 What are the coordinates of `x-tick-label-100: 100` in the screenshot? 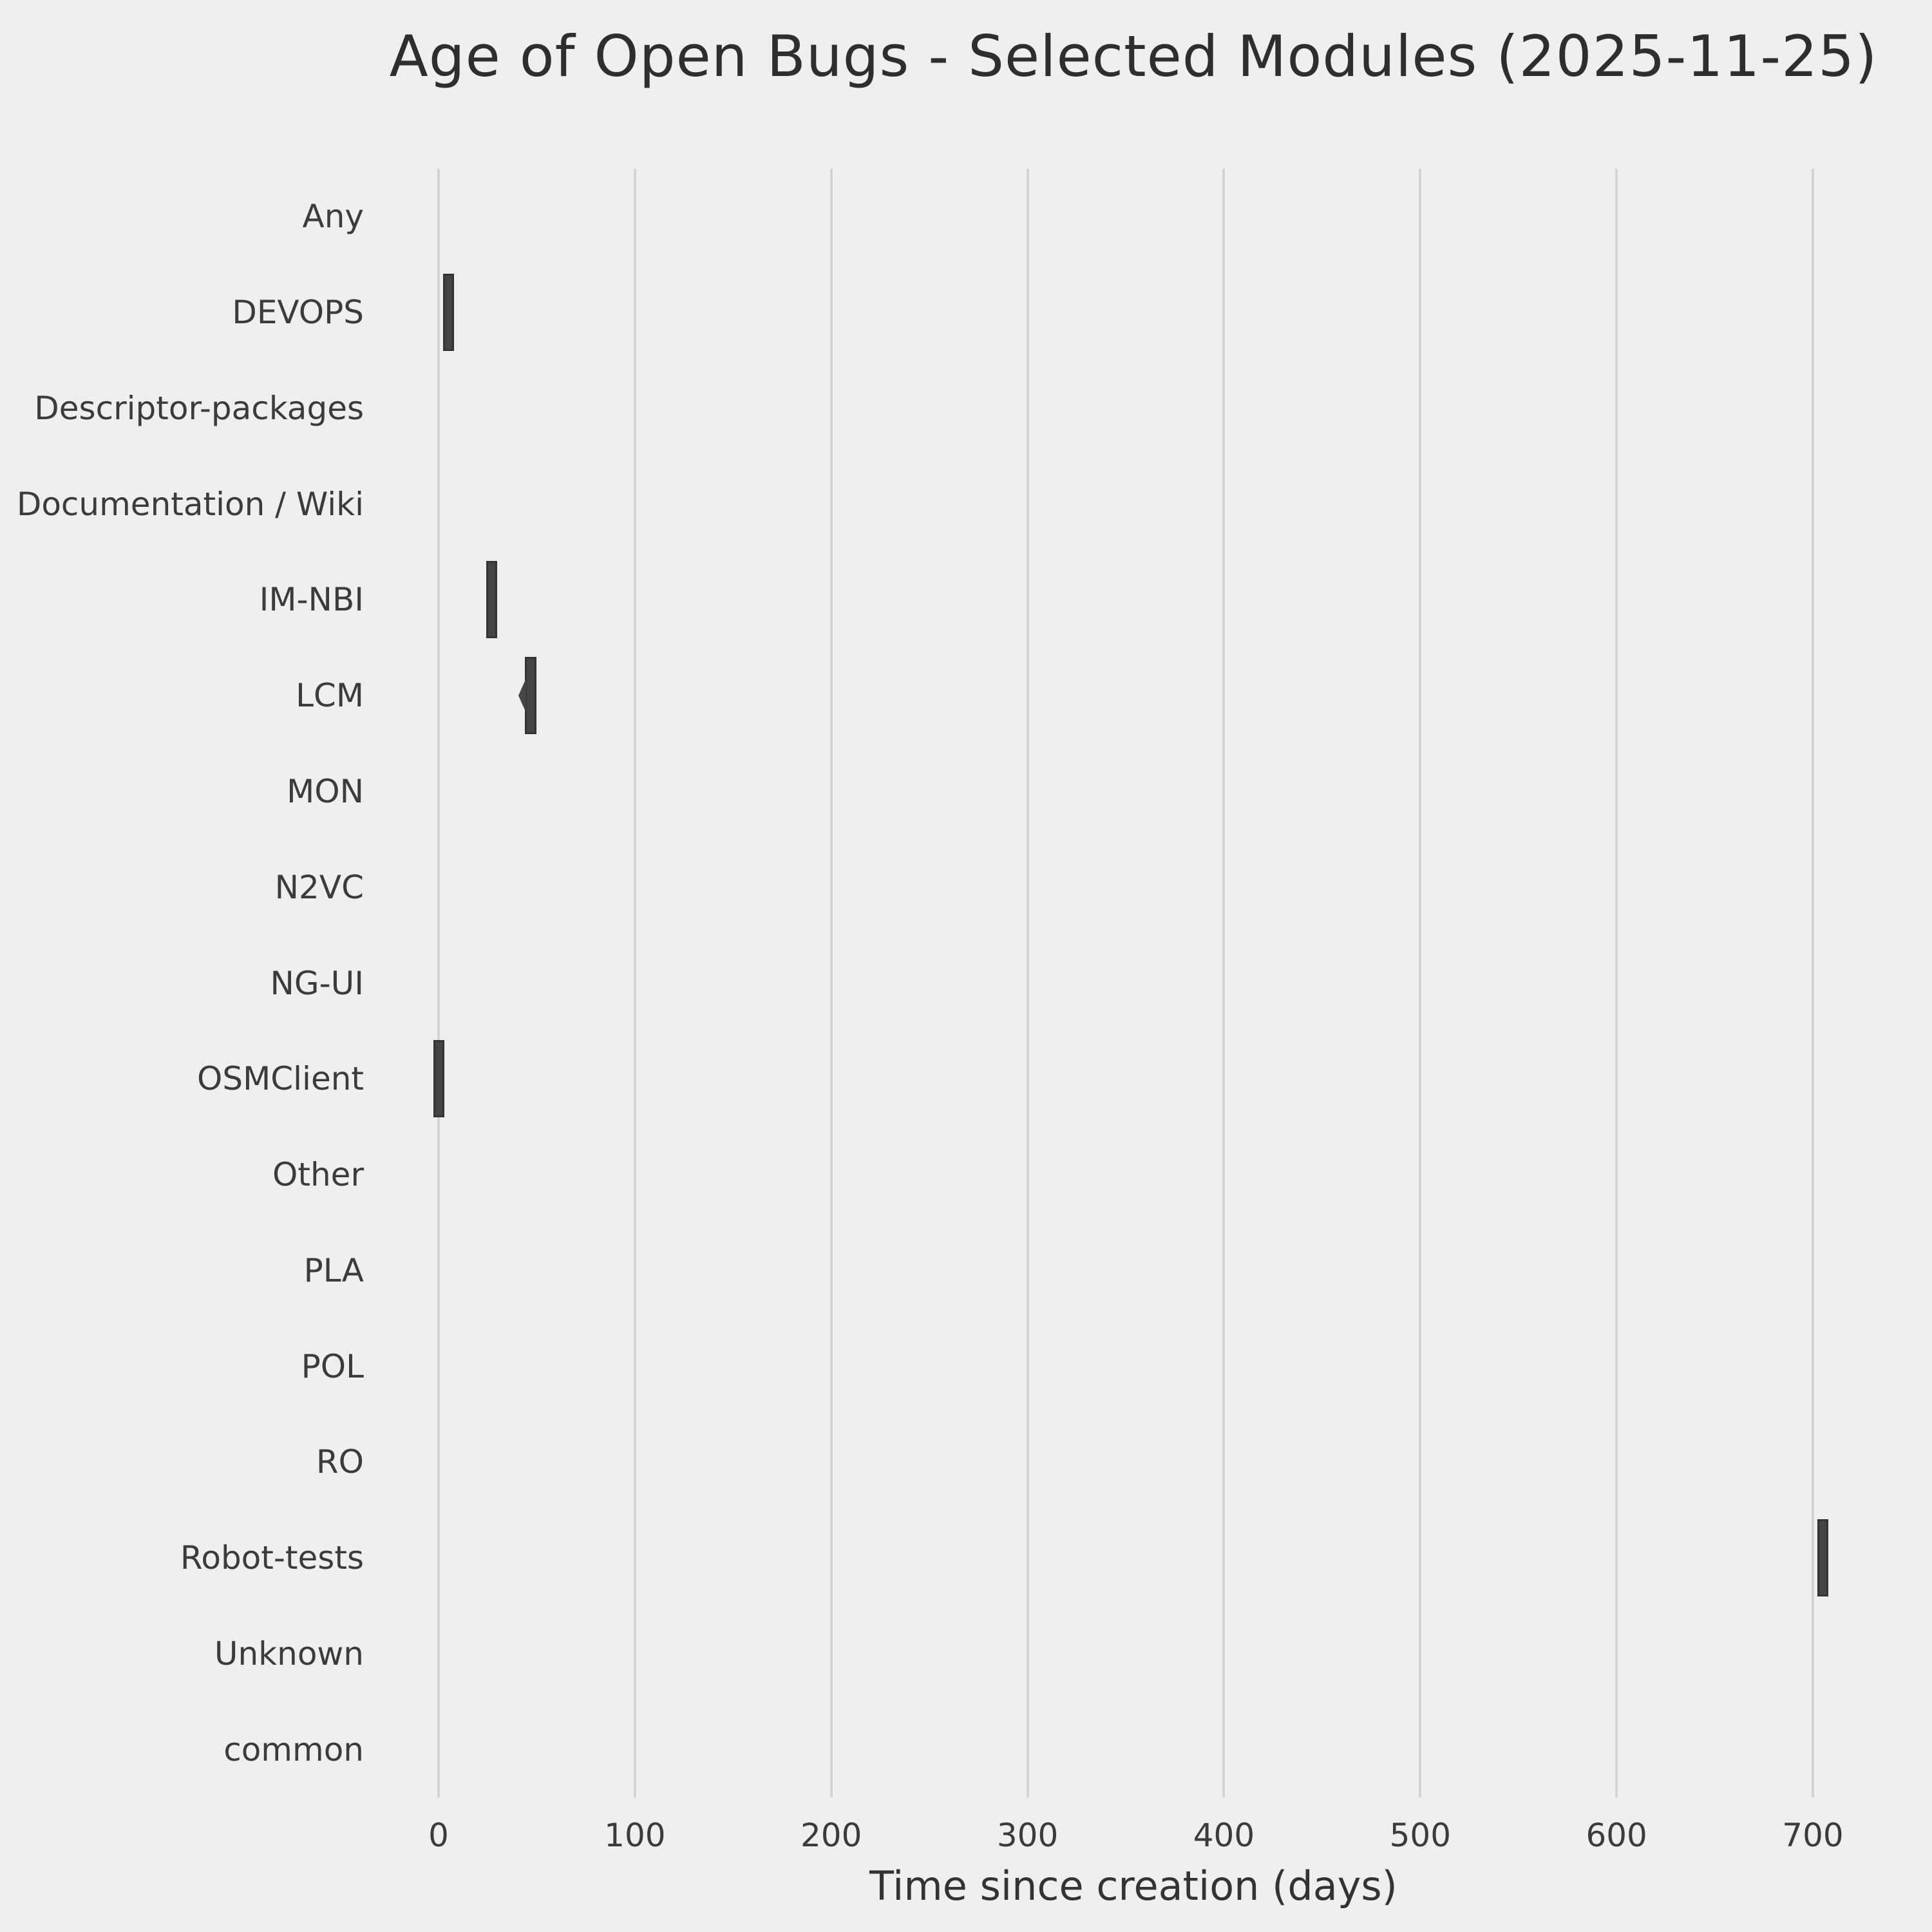 It's located at (635, 1836).